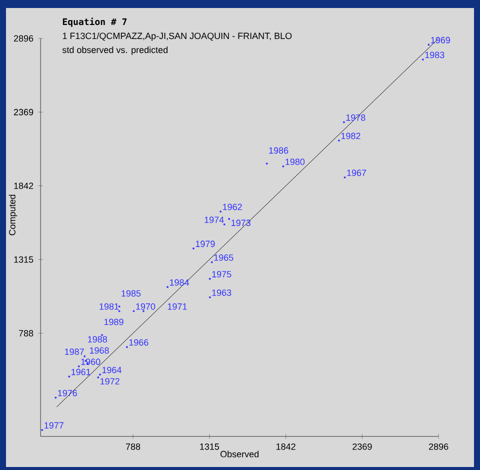 The image size is (480, 470). I want to click on annotation: 1971, so click(177, 306).